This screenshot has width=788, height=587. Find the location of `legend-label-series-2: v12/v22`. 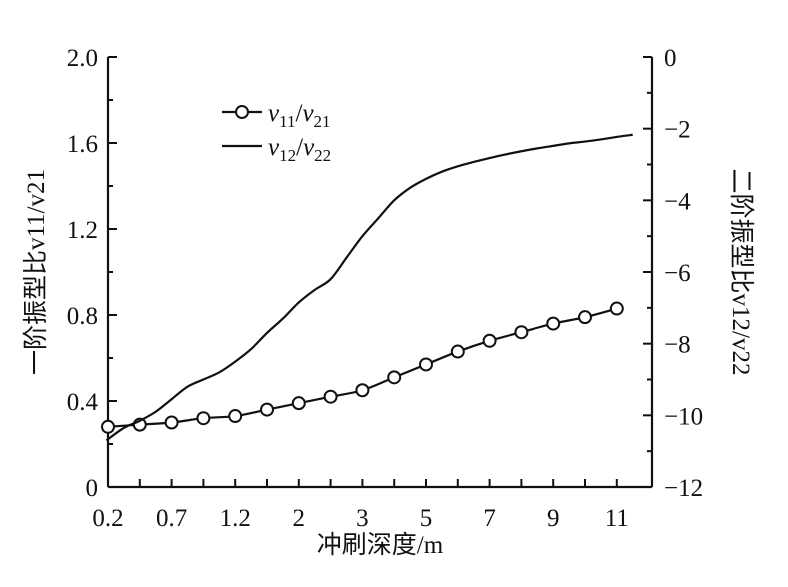

legend-label-series-2: v12/v22 is located at coordinates (299, 149).